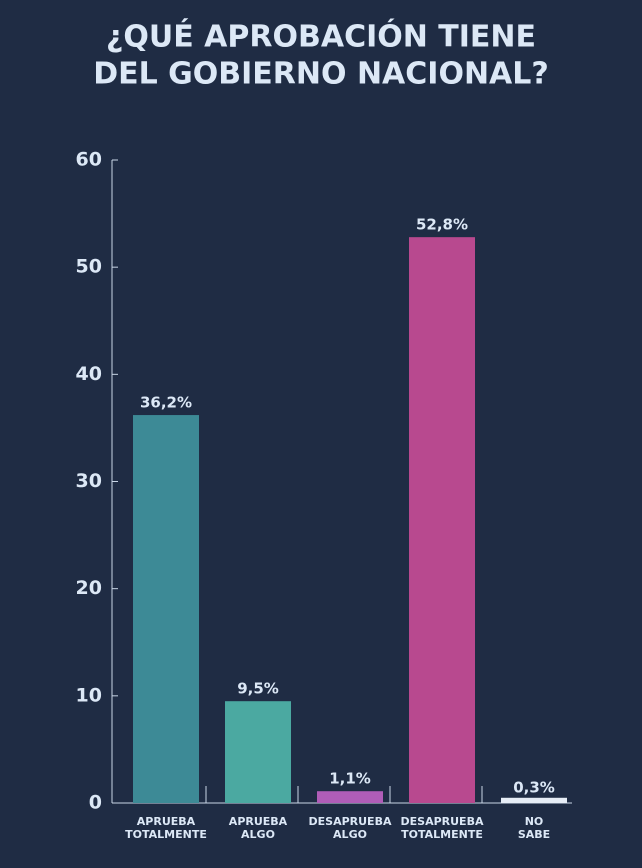  I want to click on data-label: 1,1%, so click(350, 779).